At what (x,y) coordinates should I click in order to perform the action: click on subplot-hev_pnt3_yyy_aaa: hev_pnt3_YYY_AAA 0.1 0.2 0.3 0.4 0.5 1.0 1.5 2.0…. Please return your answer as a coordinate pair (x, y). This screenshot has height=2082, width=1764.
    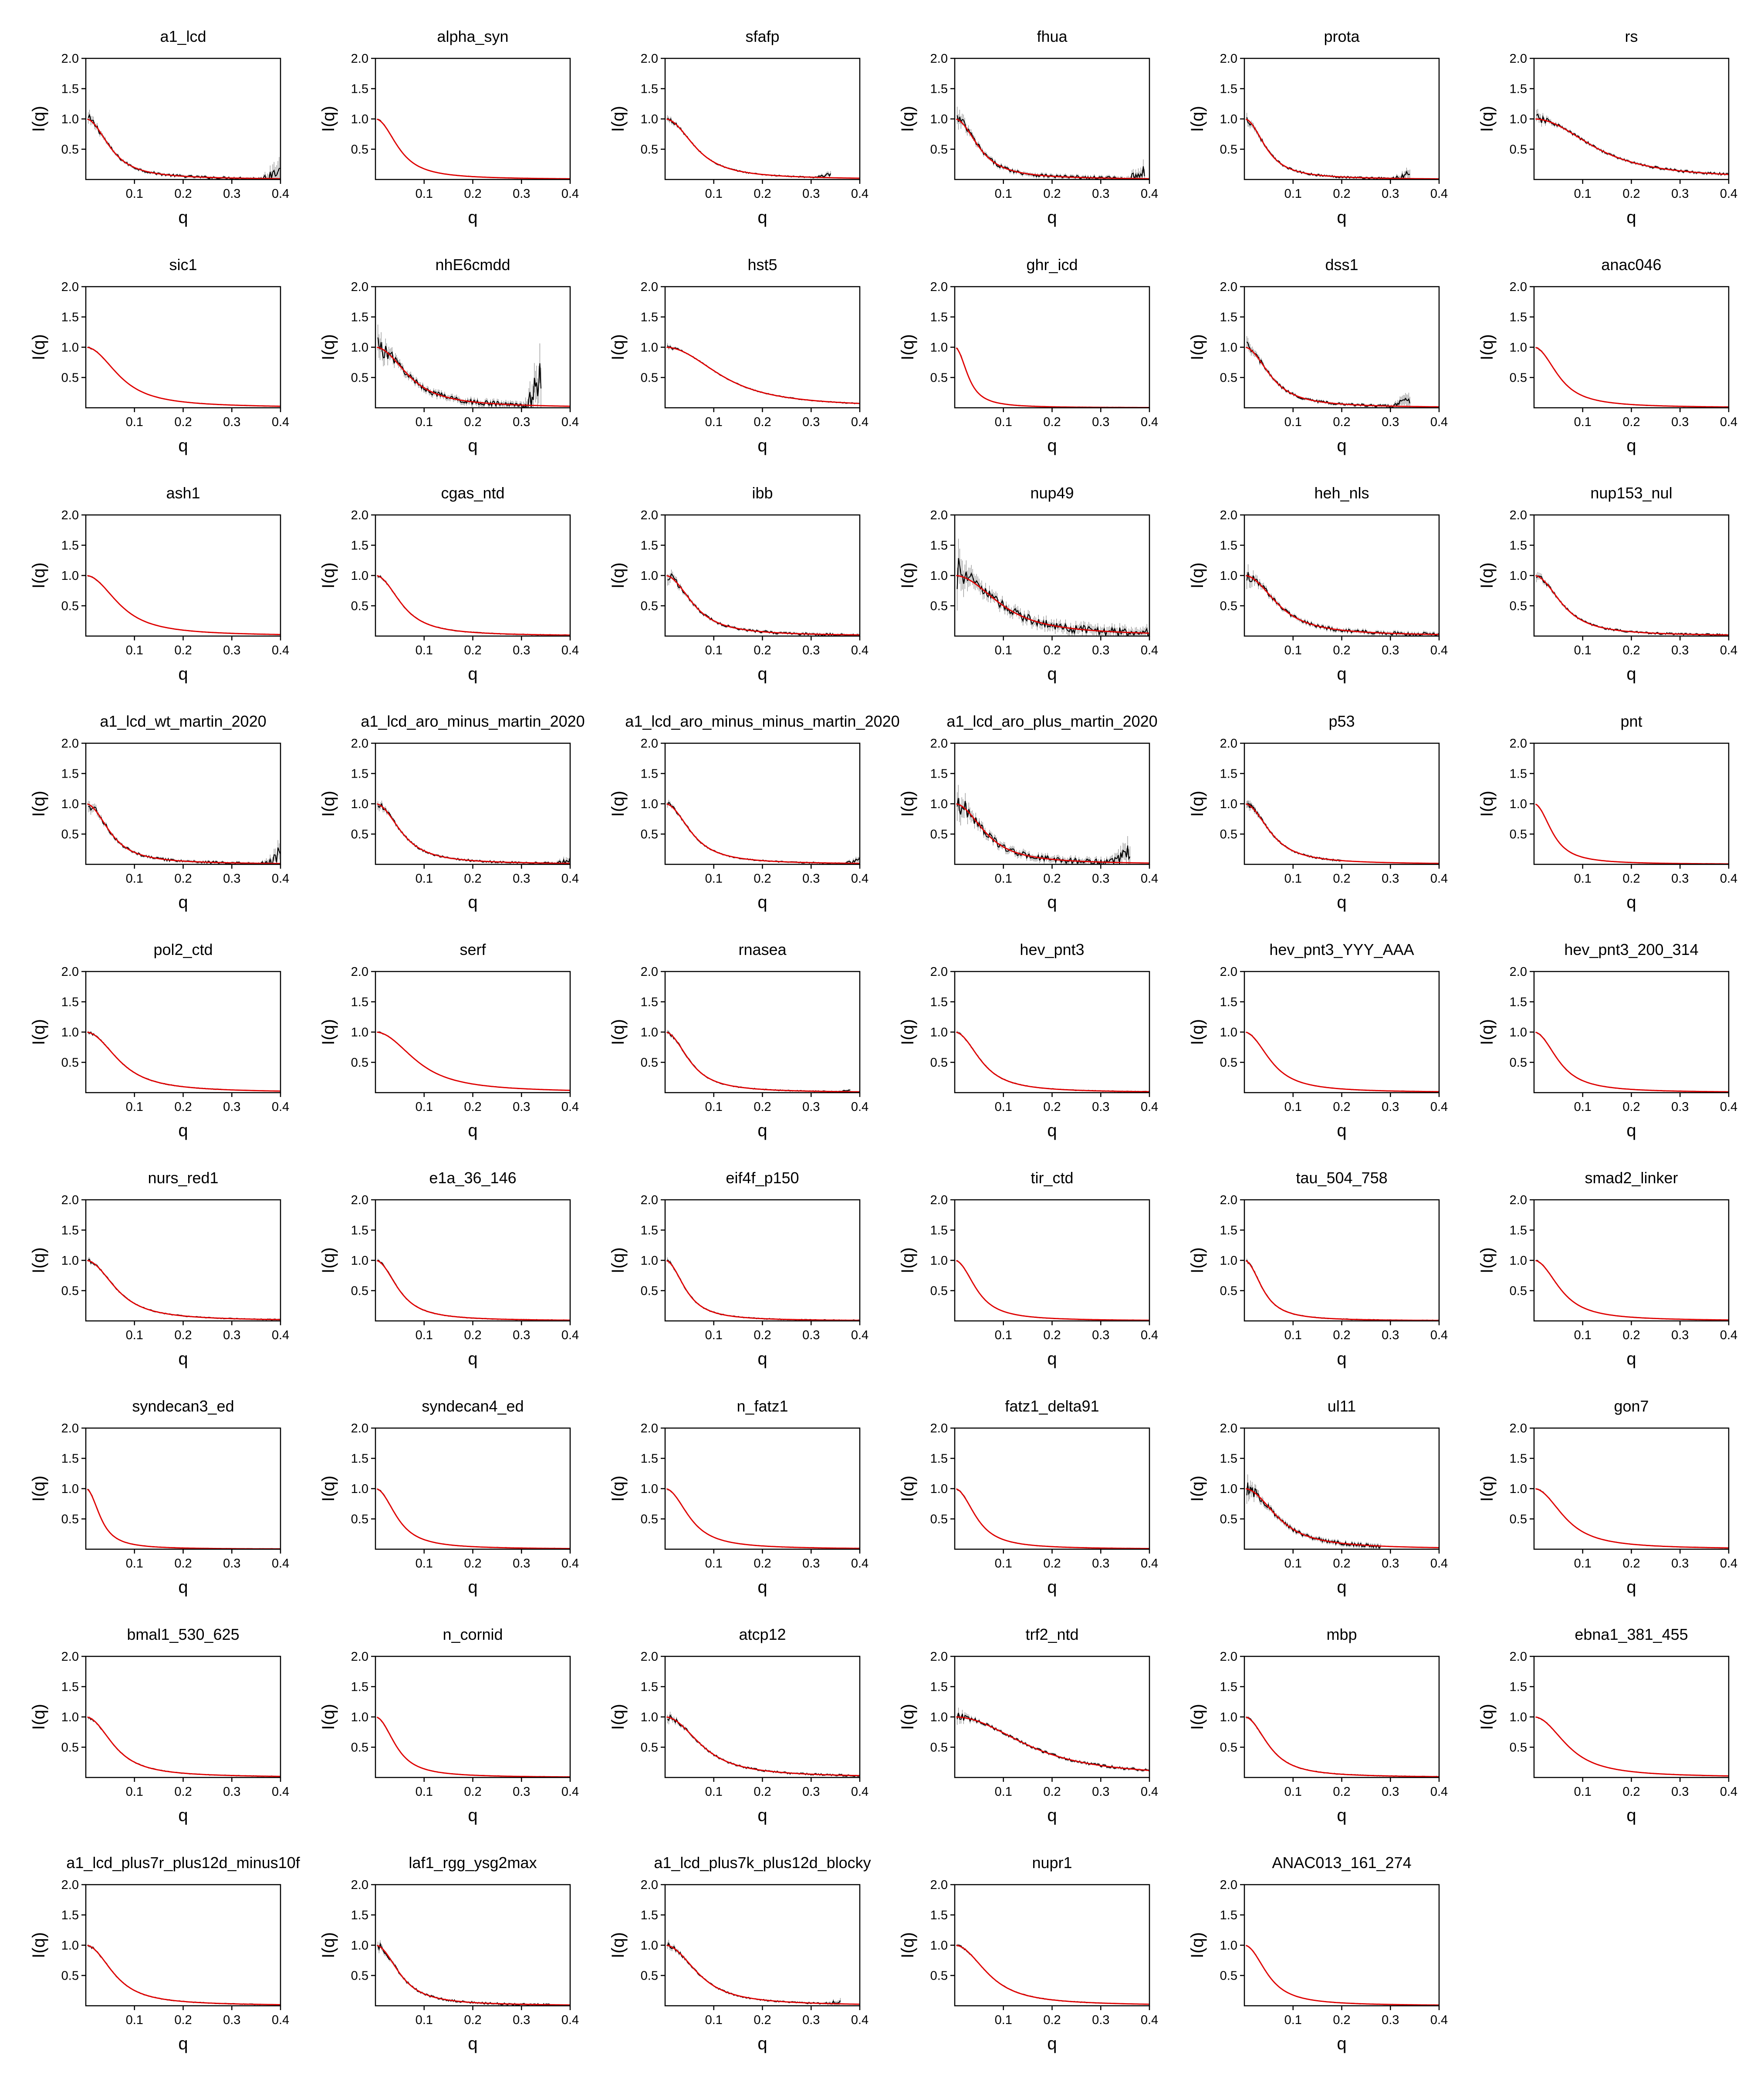
    Looking at the image, I should click on (1318, 1041).